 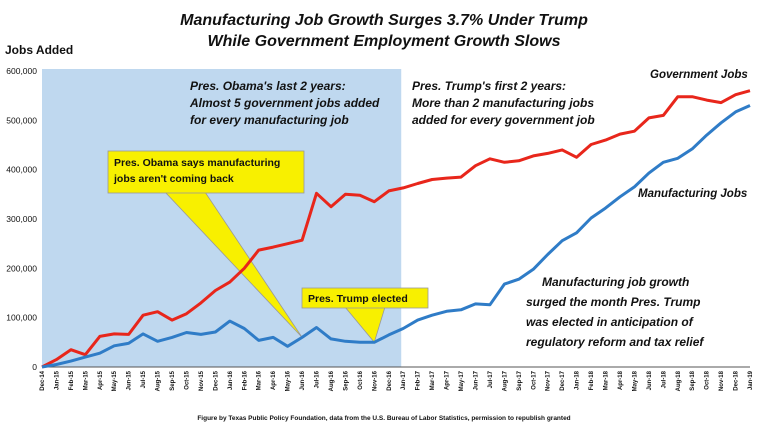 What do you see at coordinates (130, 380) in the screenshot?
I see `x-tick-label: Jun-15` at bounding box center [130, 380].